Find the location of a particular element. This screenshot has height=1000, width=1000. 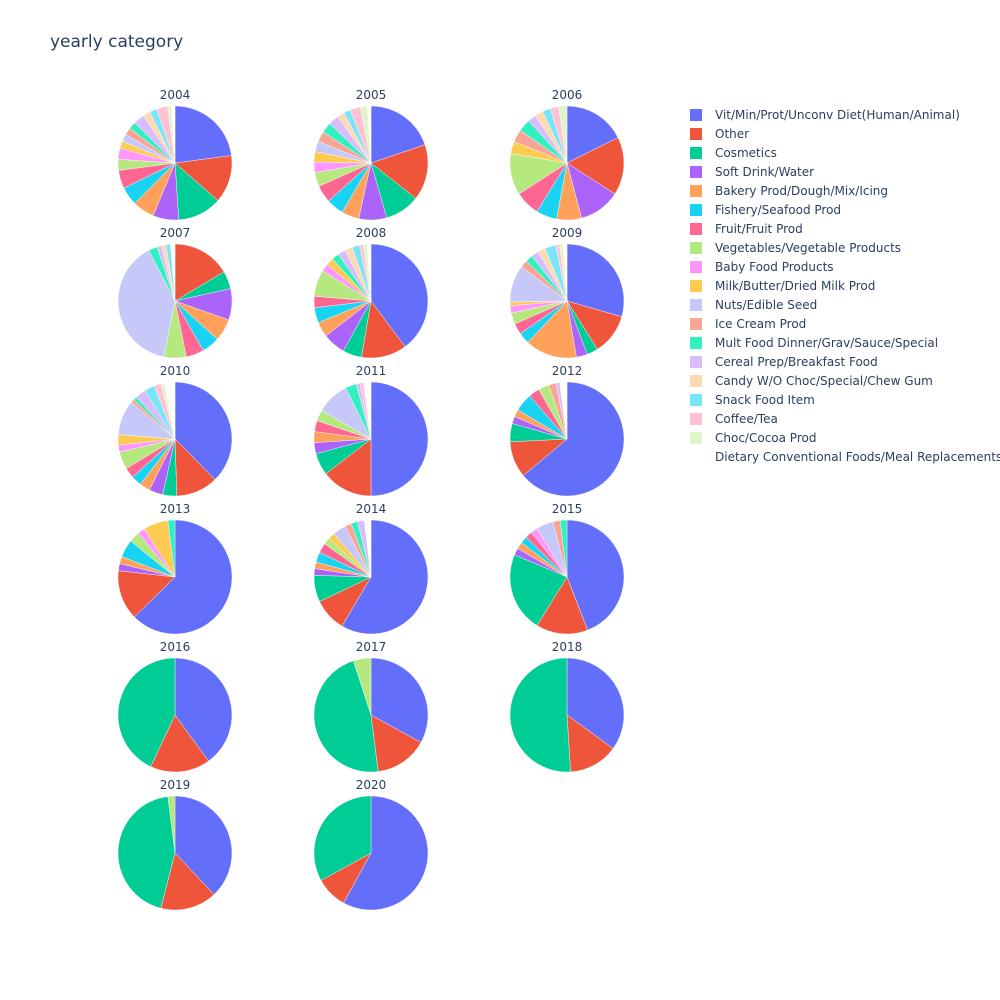

pie-2012: 2012 is located at coordinates (567, 430).